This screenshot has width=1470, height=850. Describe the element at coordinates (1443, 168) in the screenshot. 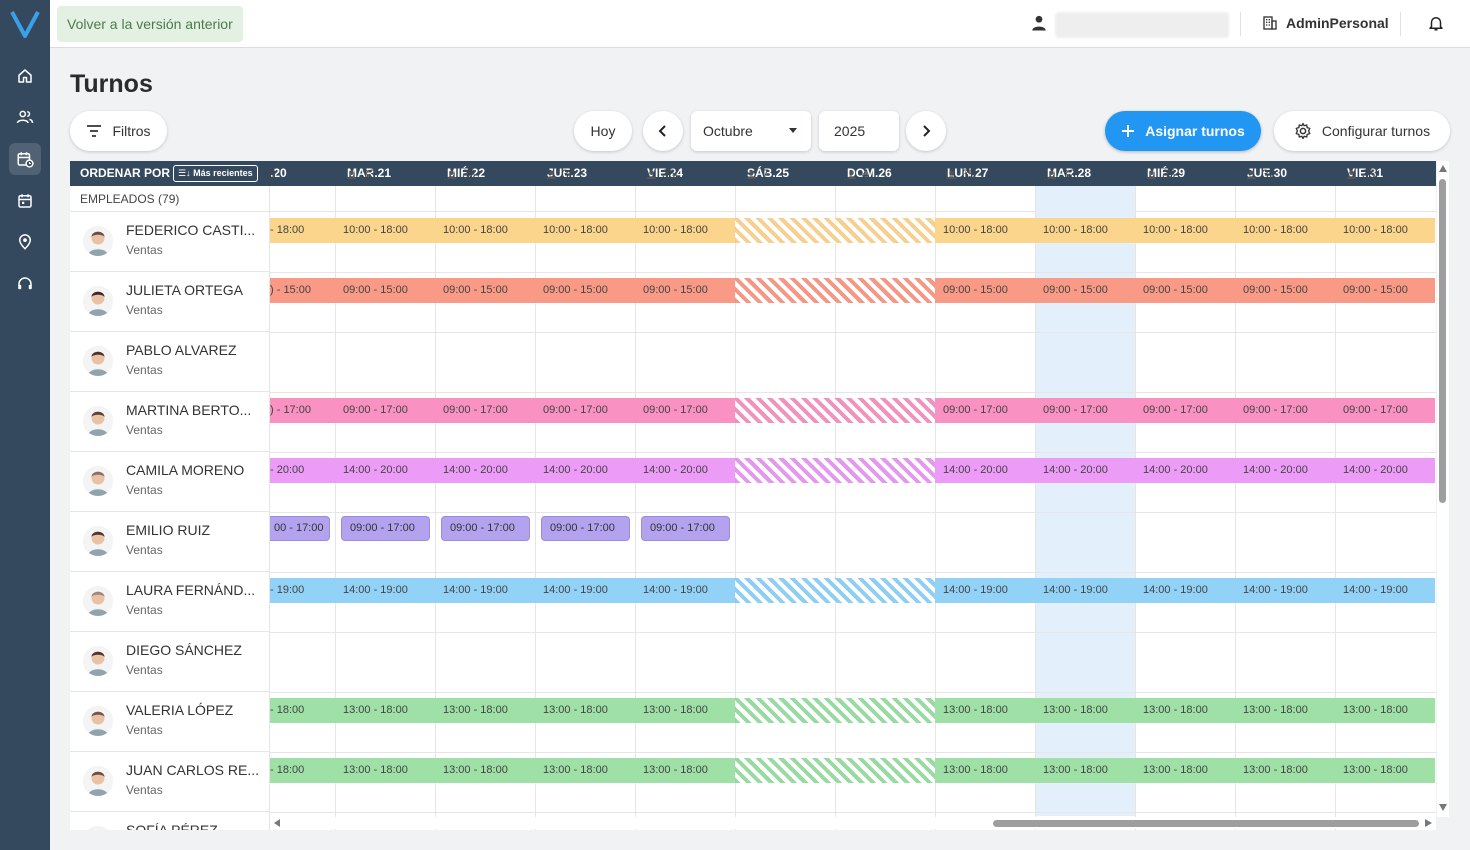

I see `scroll-up-arrow-icon` at that location.